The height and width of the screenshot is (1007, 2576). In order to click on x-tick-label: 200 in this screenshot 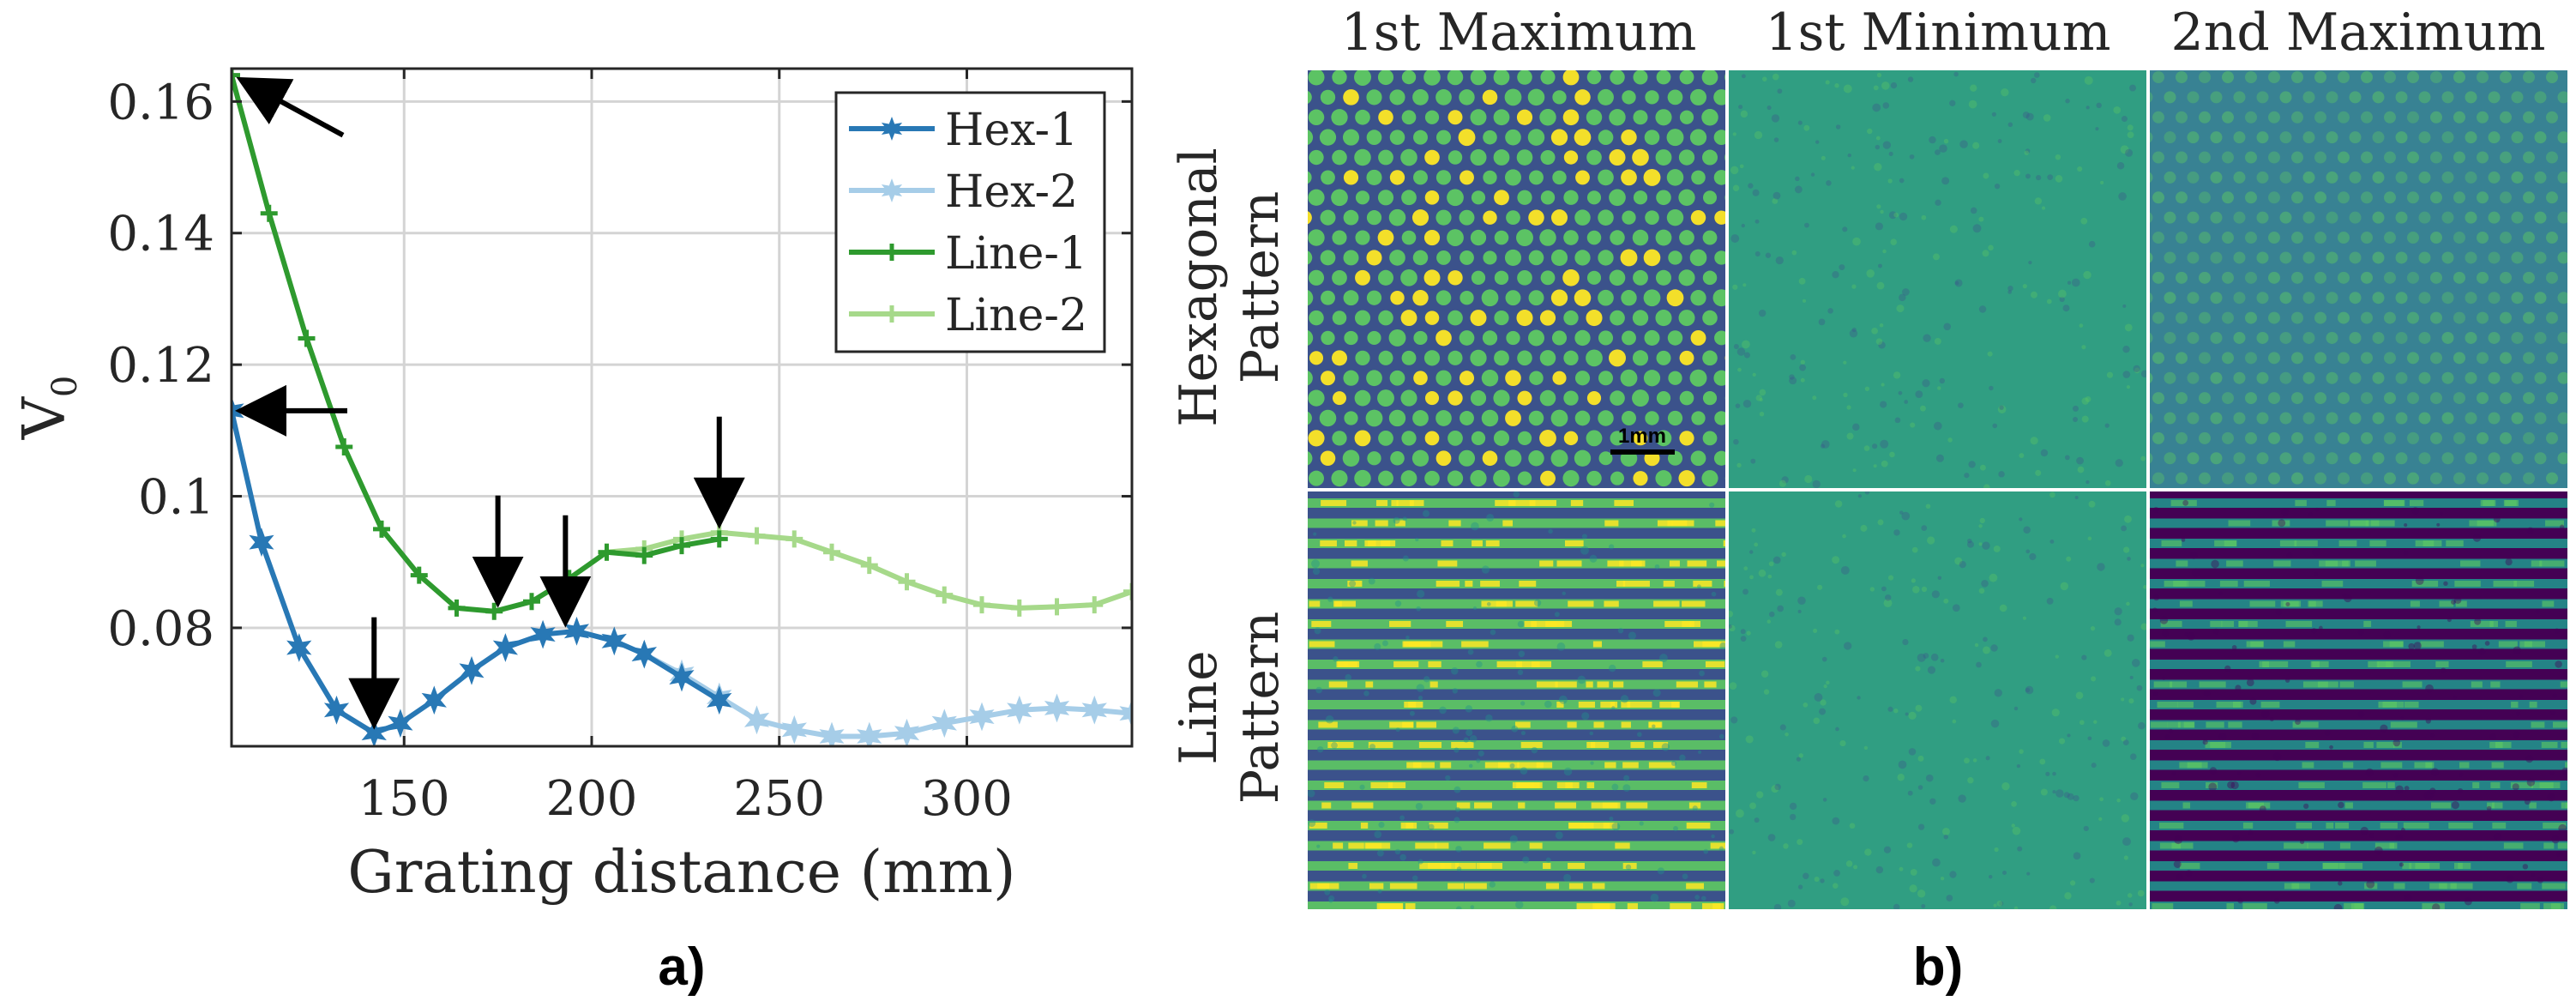, I will do `click(592, 799)`.